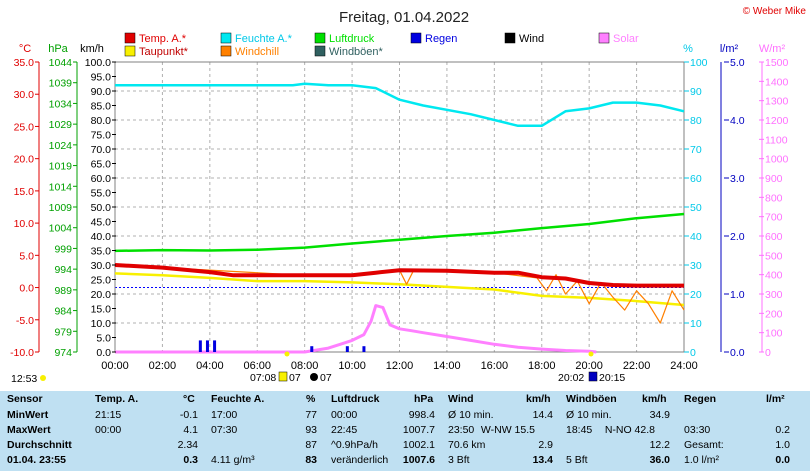 This screenshot has height=471, width=810. What do you see at coordinates (287, 354) in the screenshot?
I see `sunrise-axis-marker` at bounding box center [287, 354].